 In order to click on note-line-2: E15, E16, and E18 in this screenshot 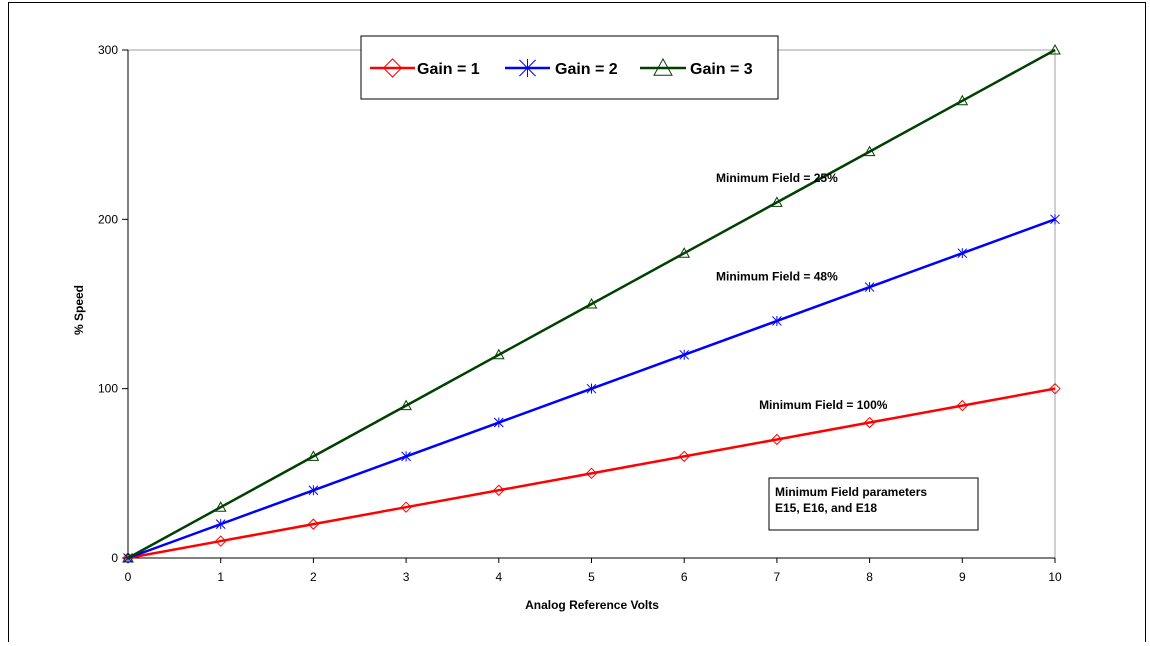, I will do `click(826, 508)`.